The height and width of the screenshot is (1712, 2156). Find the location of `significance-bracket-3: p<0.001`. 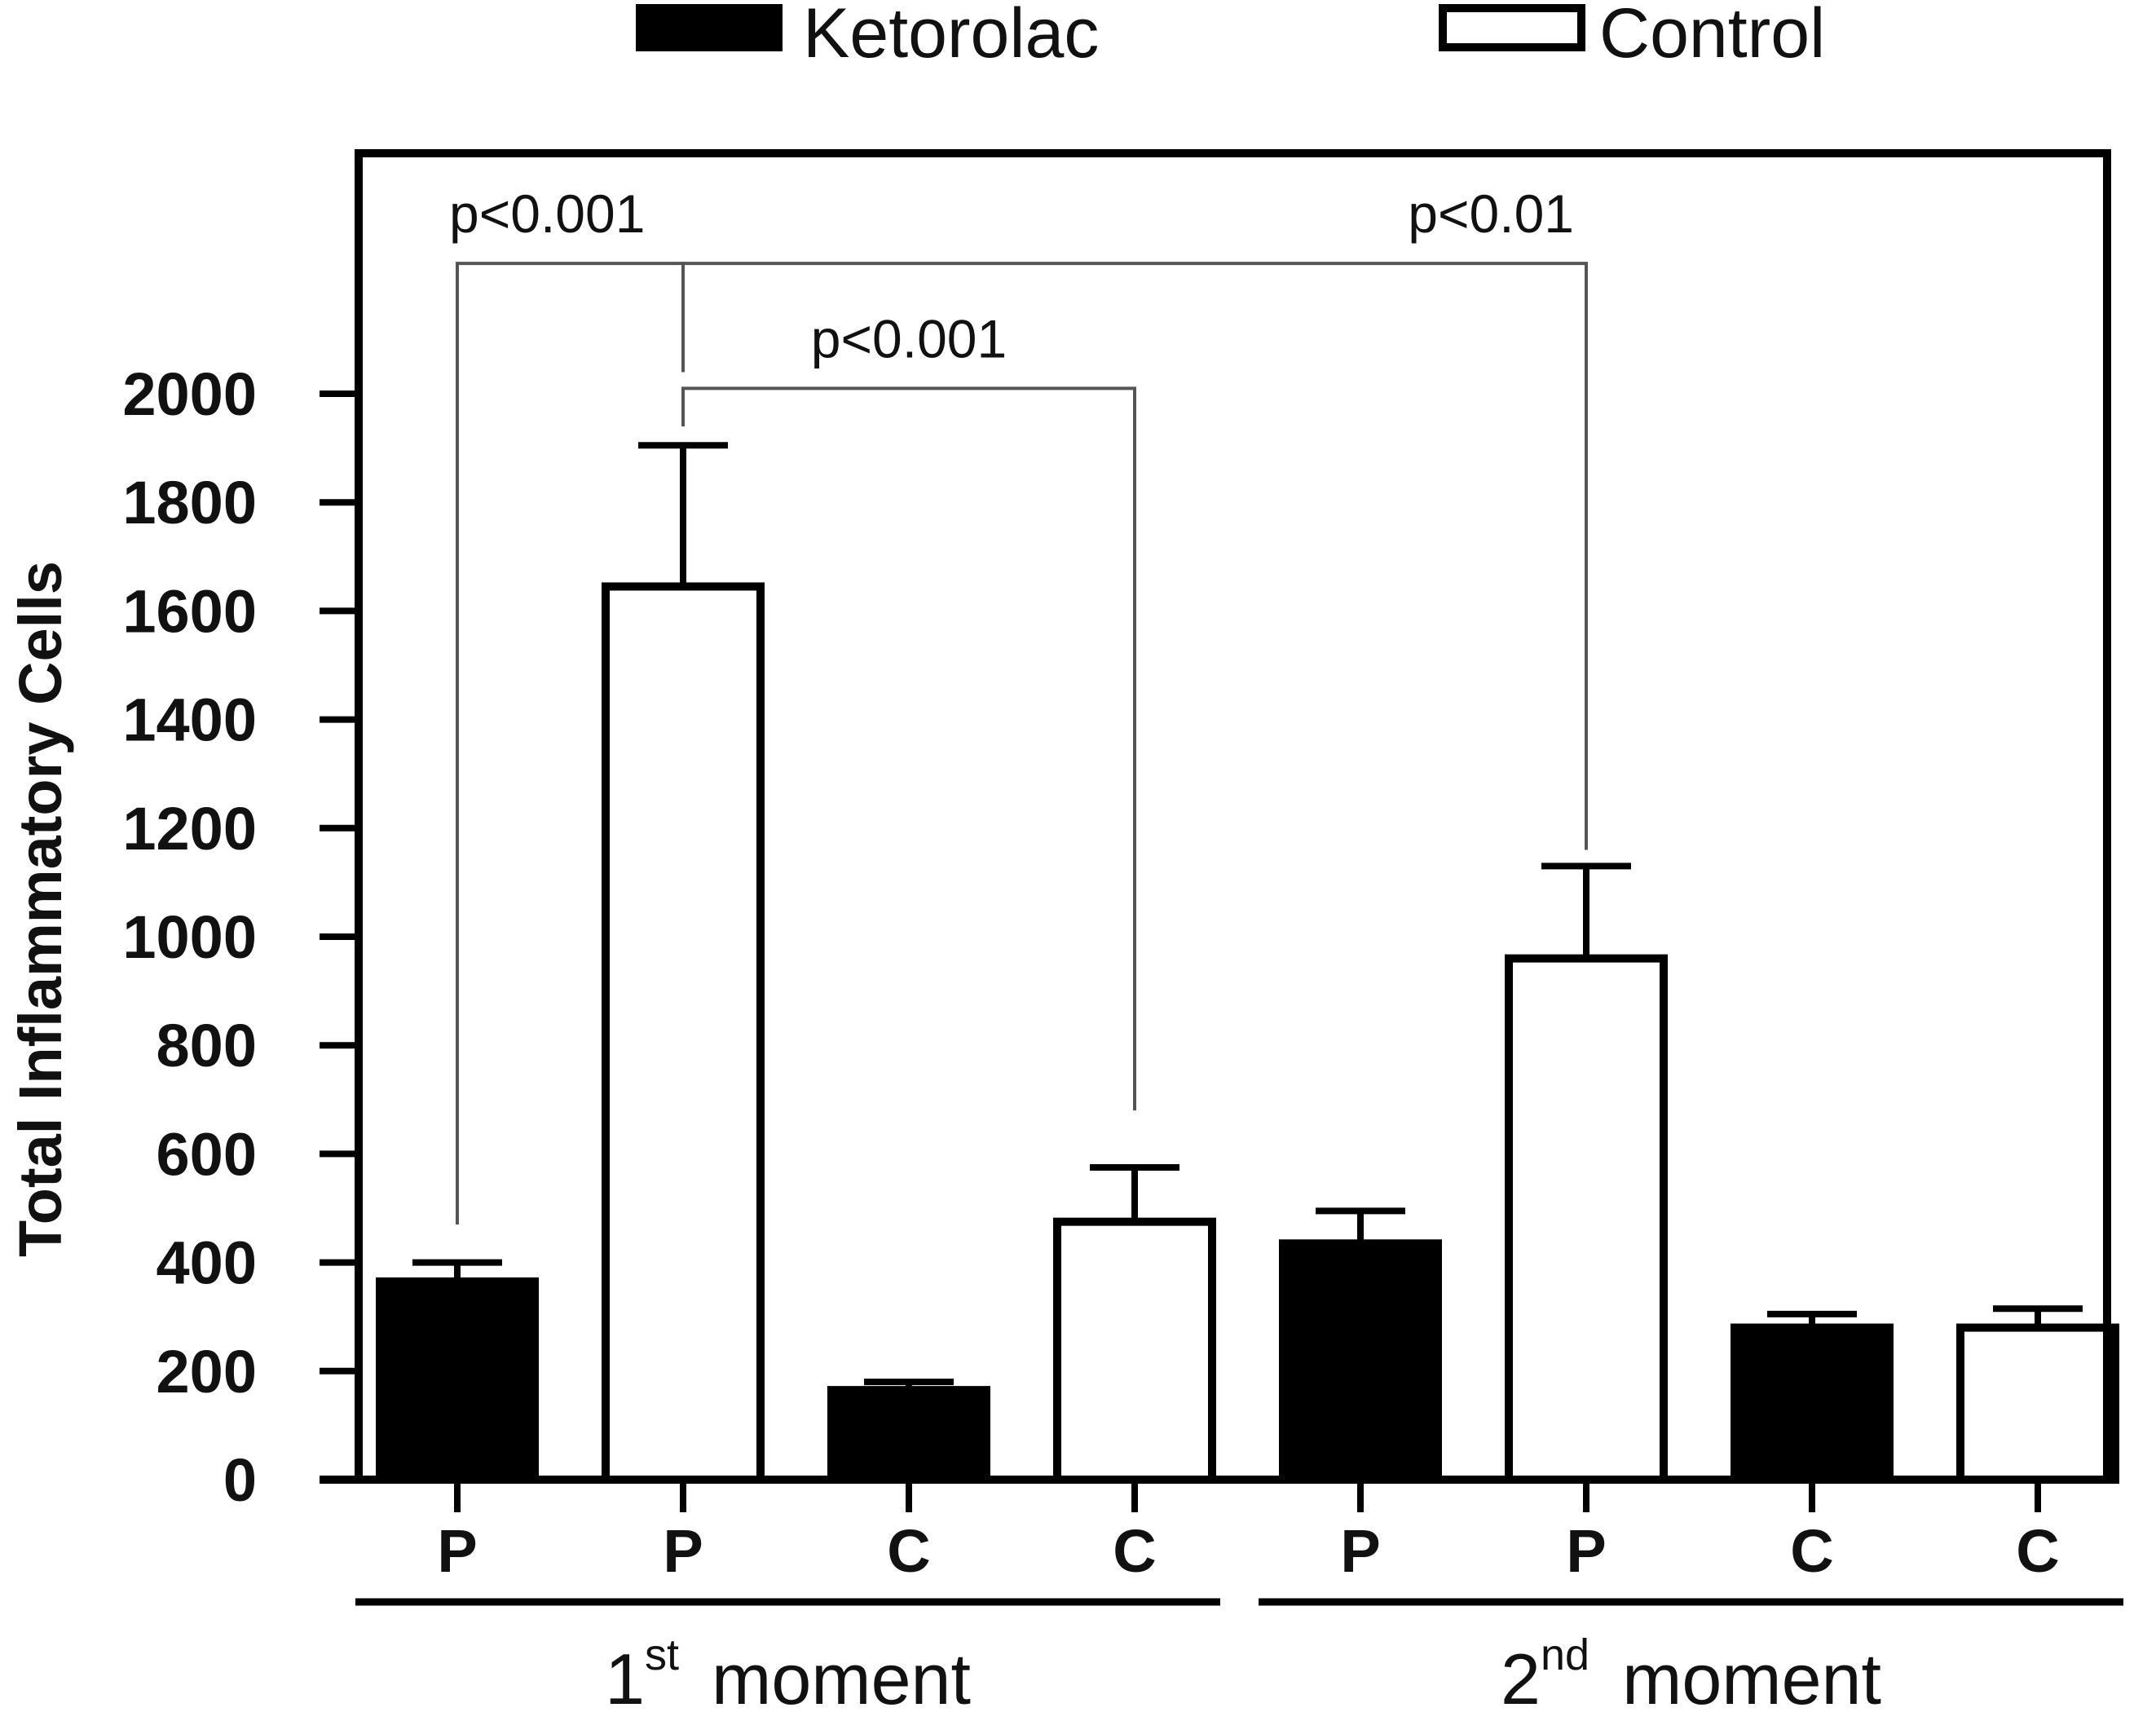

significance-bracket-3: p<0.001 is located at coordinates (908, 709).